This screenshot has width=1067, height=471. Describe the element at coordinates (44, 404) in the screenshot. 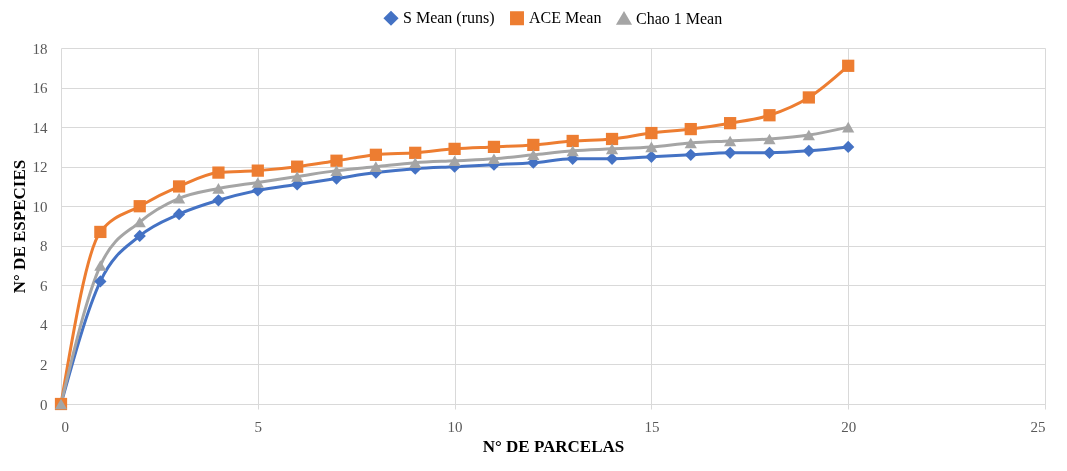

I see `y-tick-label: 0` at that location.